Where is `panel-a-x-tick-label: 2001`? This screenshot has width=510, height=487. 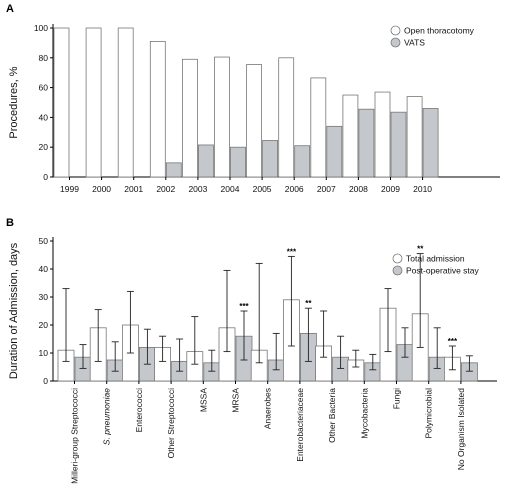 panel-a-x-tick-label: 2001 is located at coordinates (133, 189).